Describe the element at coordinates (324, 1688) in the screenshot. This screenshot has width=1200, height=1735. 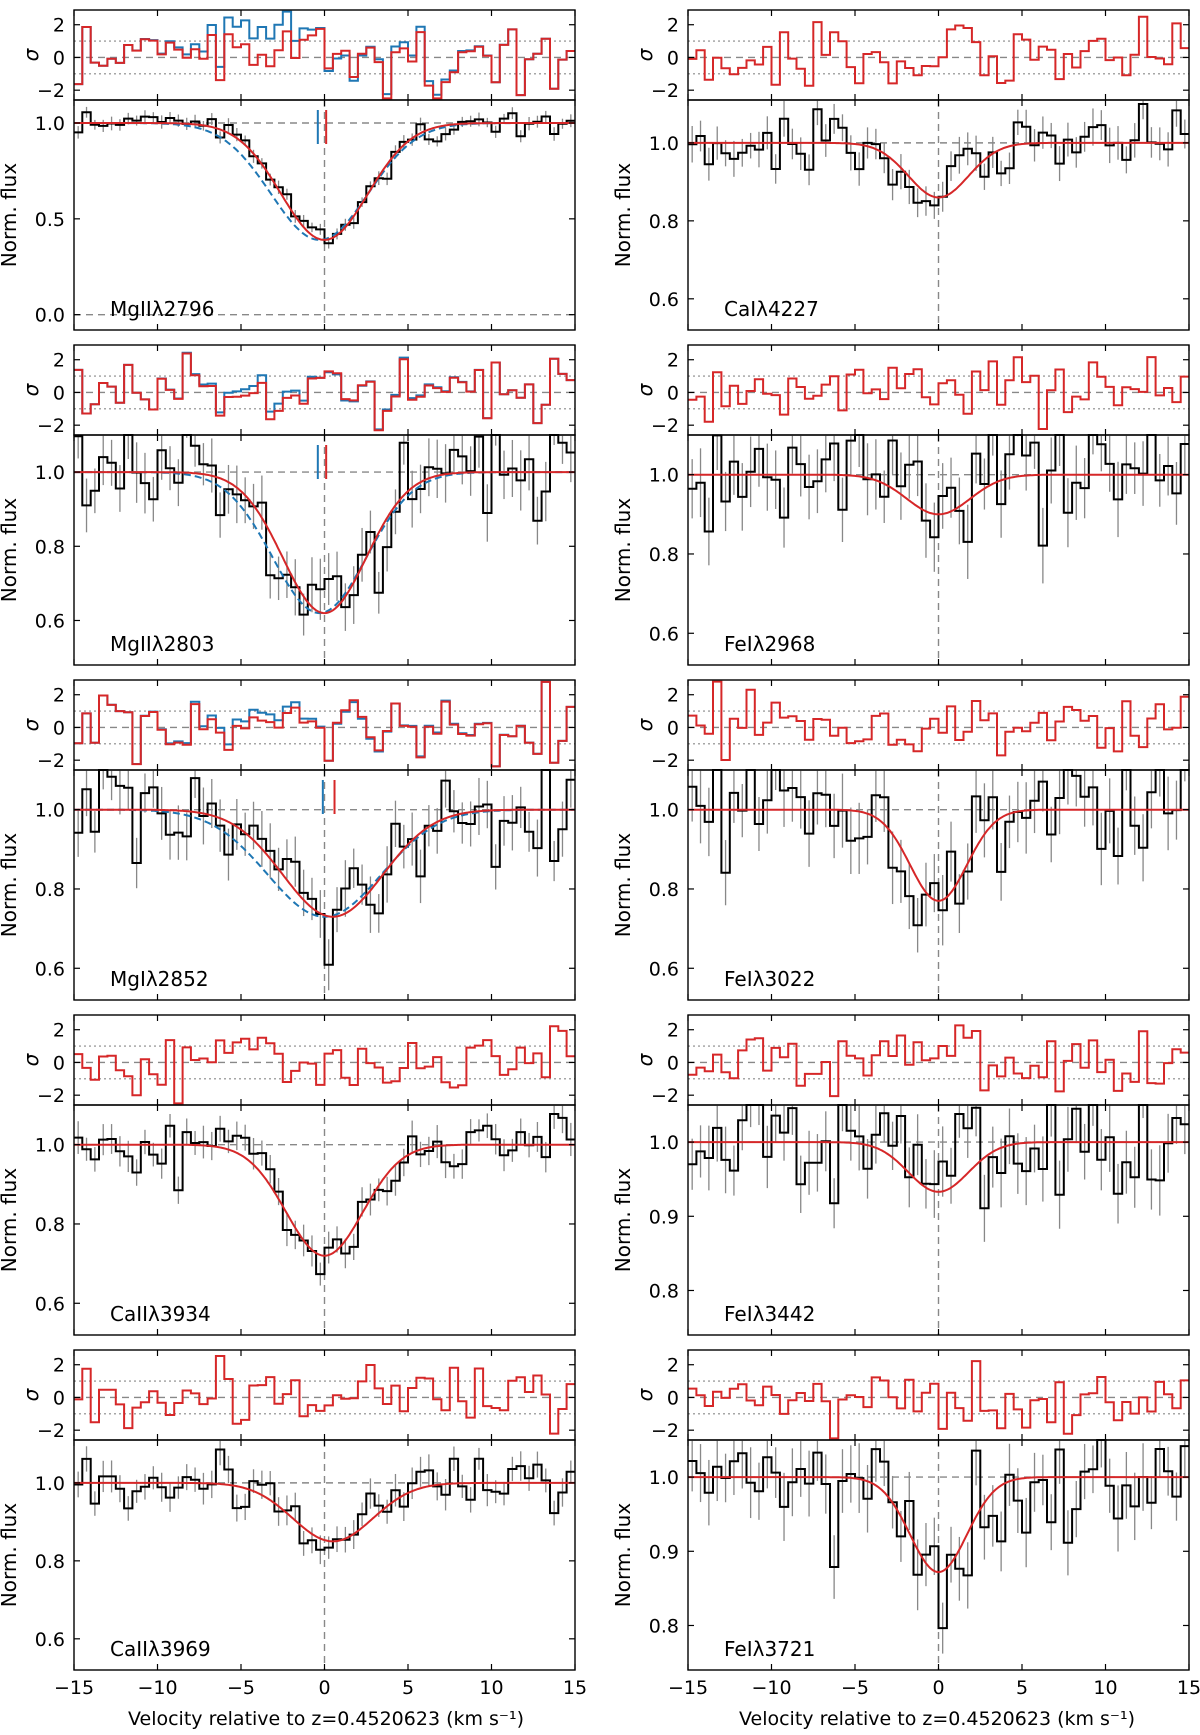
I see `xtick-label: 0` at that location.